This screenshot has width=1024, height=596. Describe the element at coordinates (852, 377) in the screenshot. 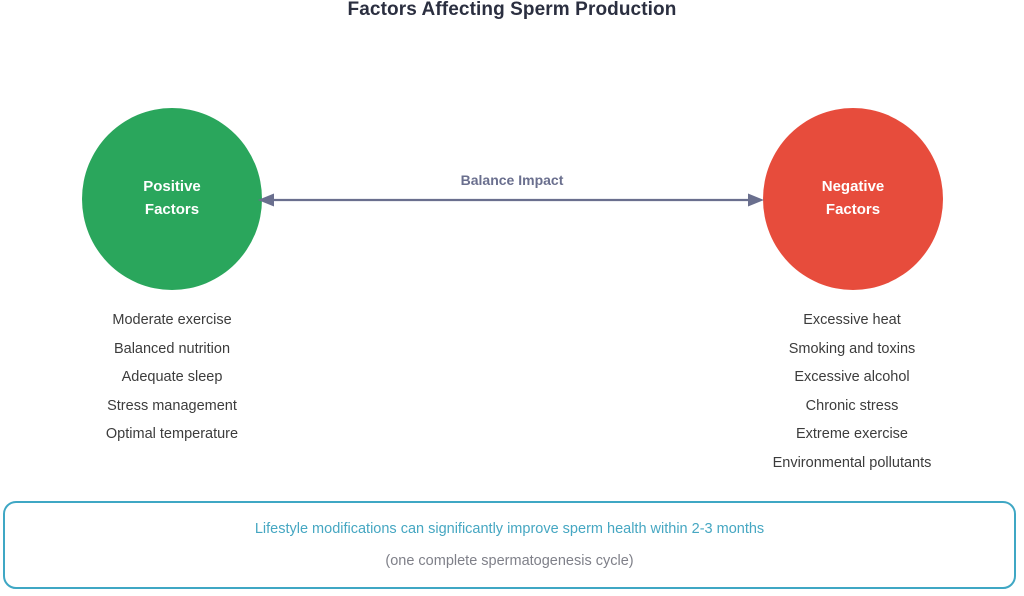

I see `list-item: Excessive alcohol` at that location.